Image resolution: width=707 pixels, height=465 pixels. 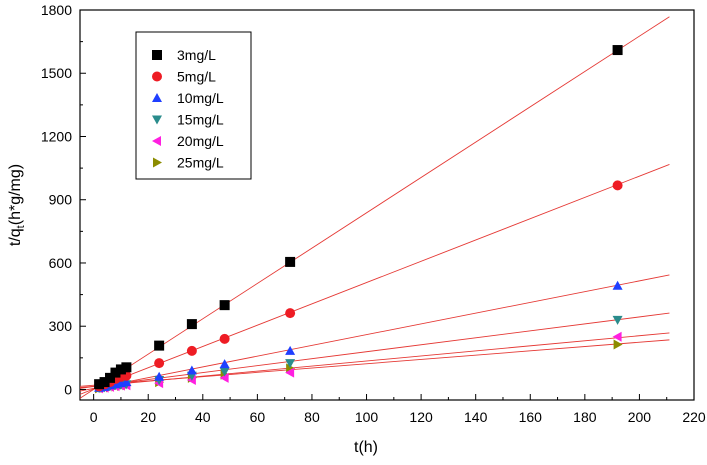 I want to click on x-axis: 0 20 40 60 80 100 120 140 160 180 200 220, so click(x=398, y=409).